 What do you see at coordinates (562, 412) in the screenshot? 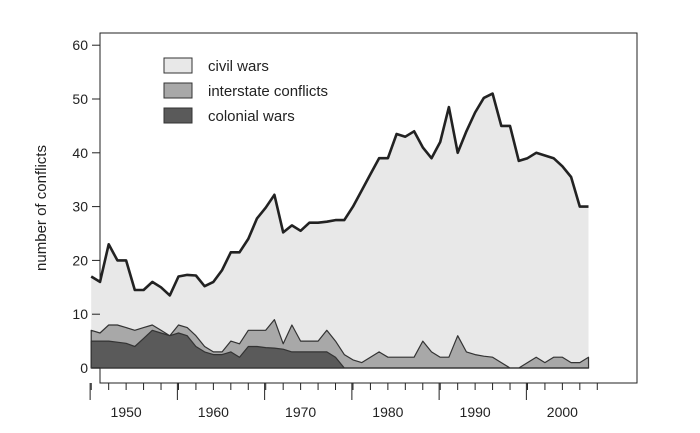
I see `x-tick-label: 2000` at bounding box center [562, 412].